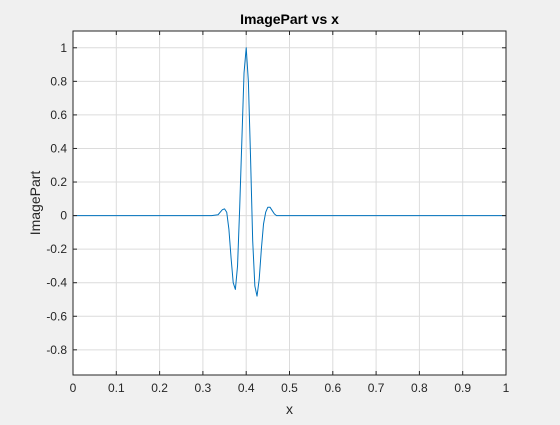 This screenshot has width=560, height=425. I want to click on y-tick-label: -0.8, so click(56, 350).